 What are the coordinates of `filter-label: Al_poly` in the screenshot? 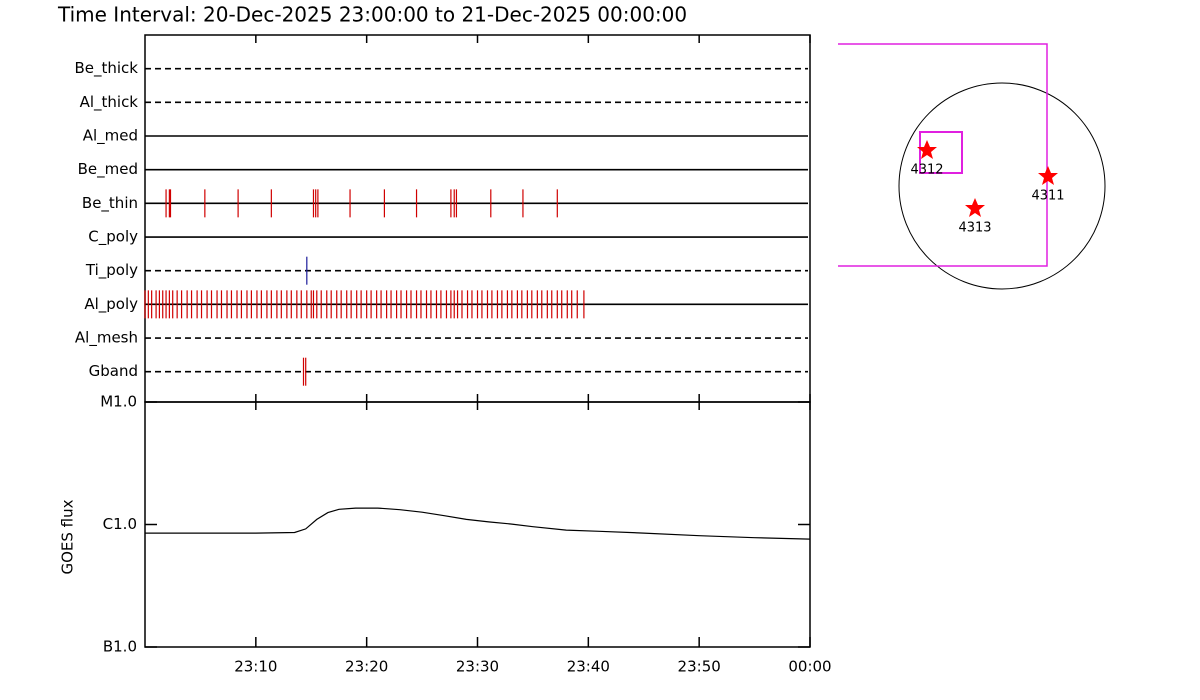 It's located at (111, 304).